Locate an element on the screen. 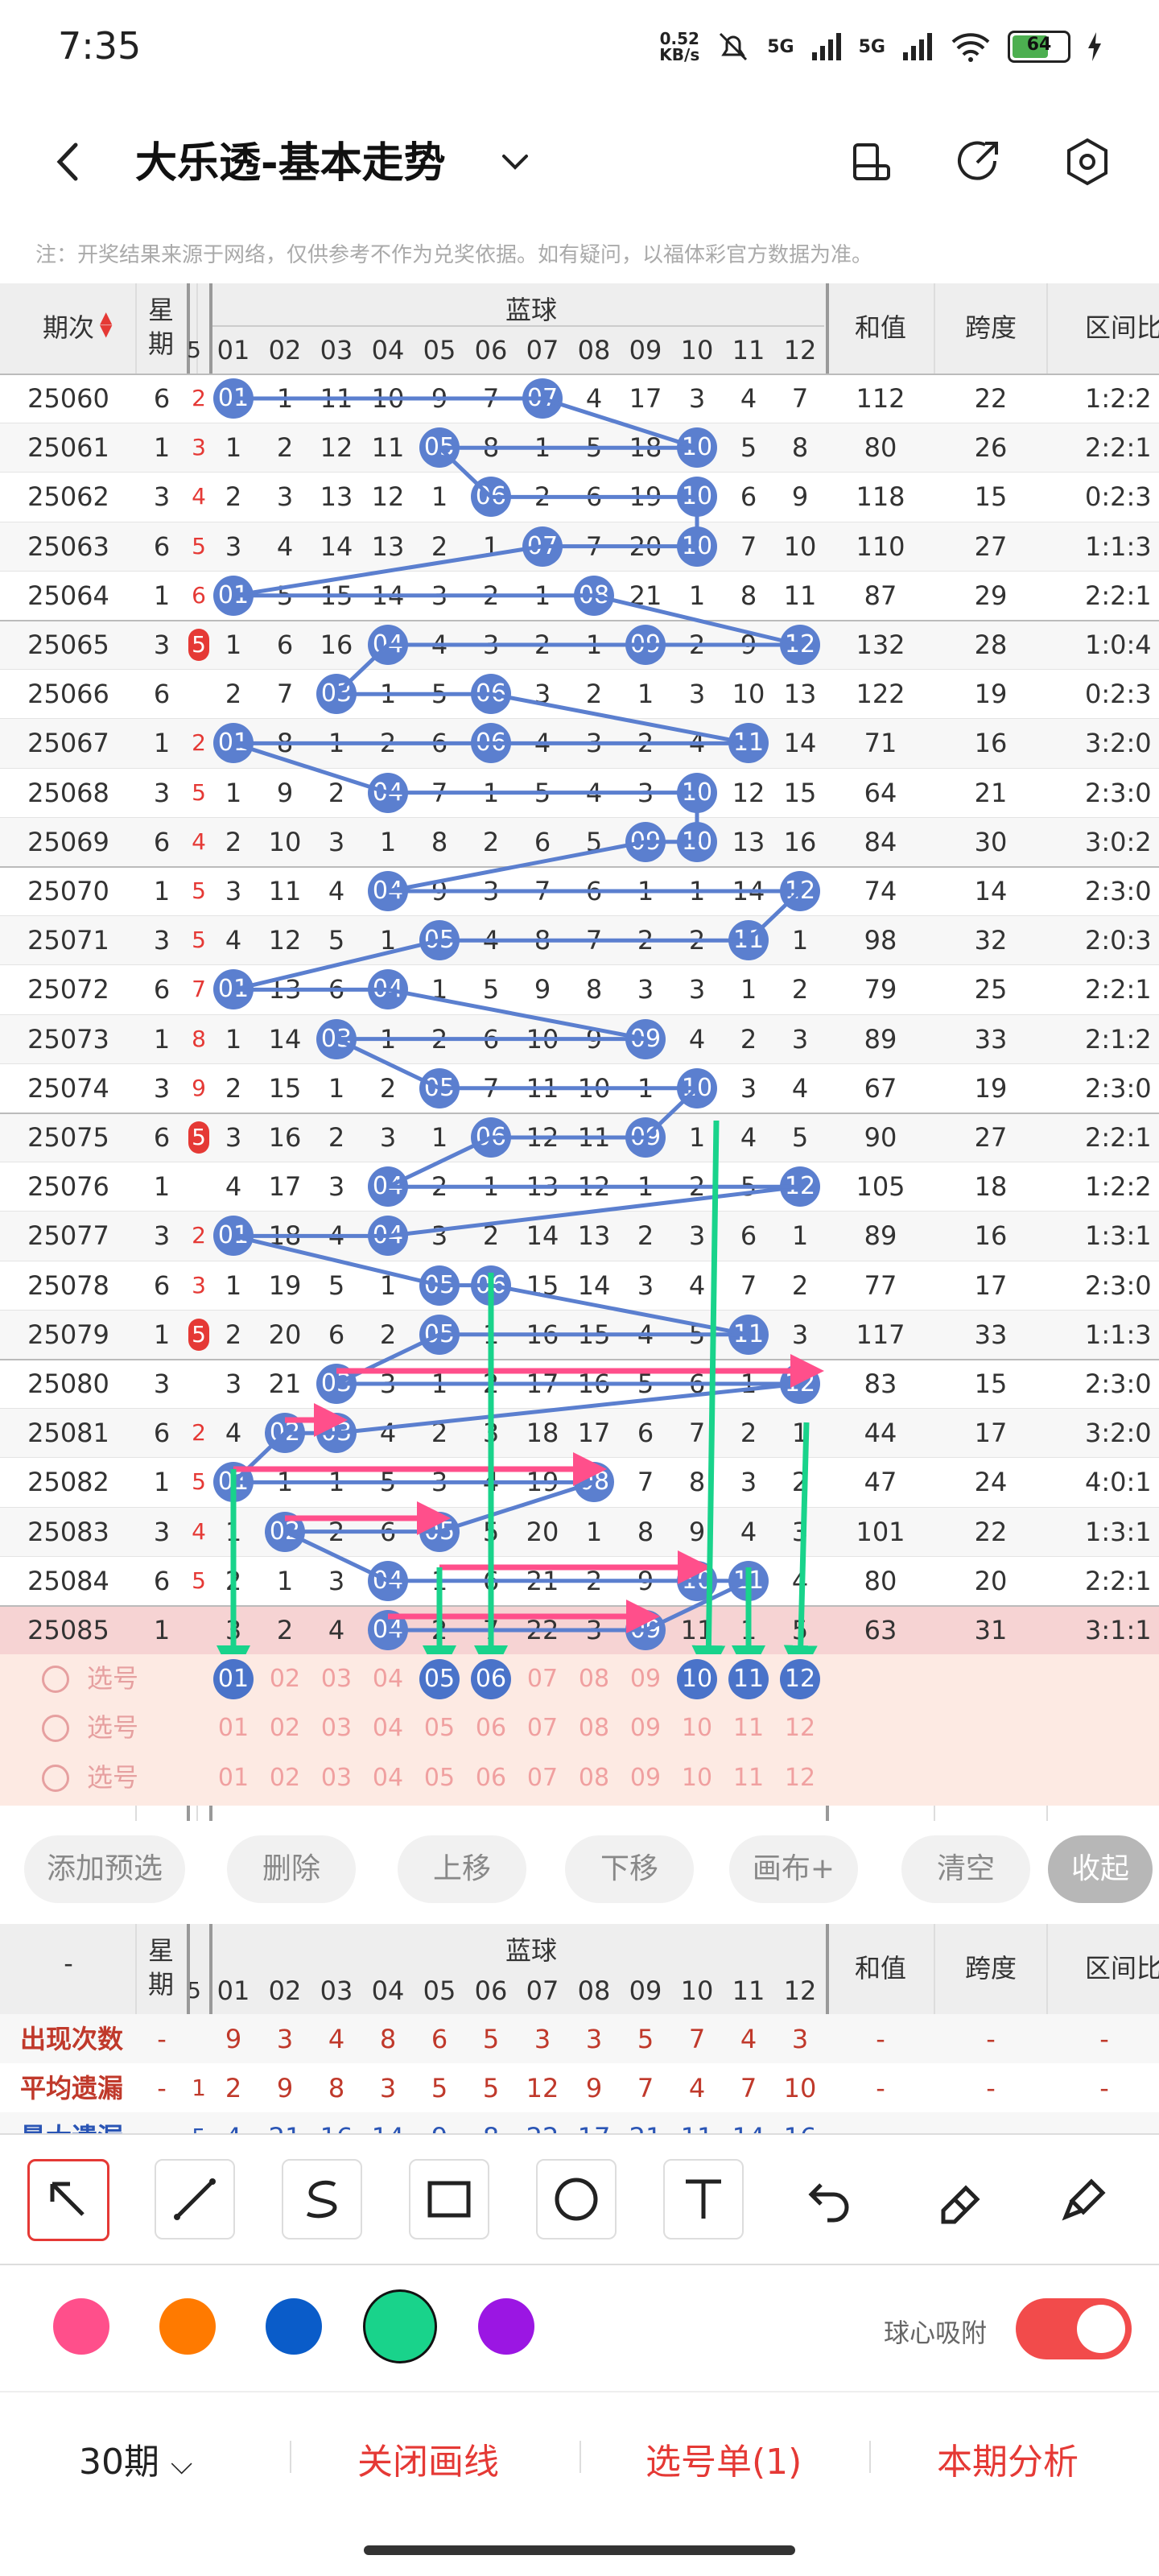 This screenshot has width=1159, height=2576. share-icon is located at coordinates (978, 162).